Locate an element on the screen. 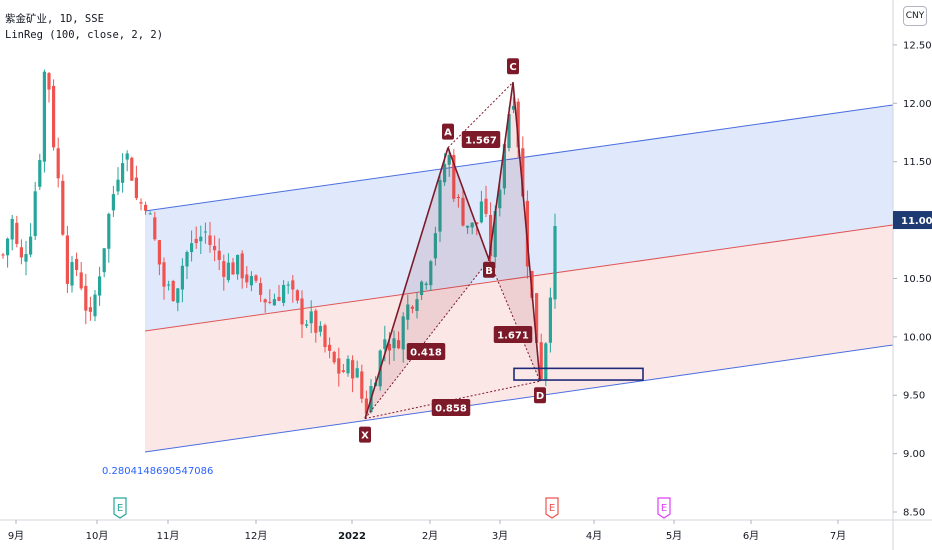  pattern-point-d-badge is located at coordinates (540, 395).